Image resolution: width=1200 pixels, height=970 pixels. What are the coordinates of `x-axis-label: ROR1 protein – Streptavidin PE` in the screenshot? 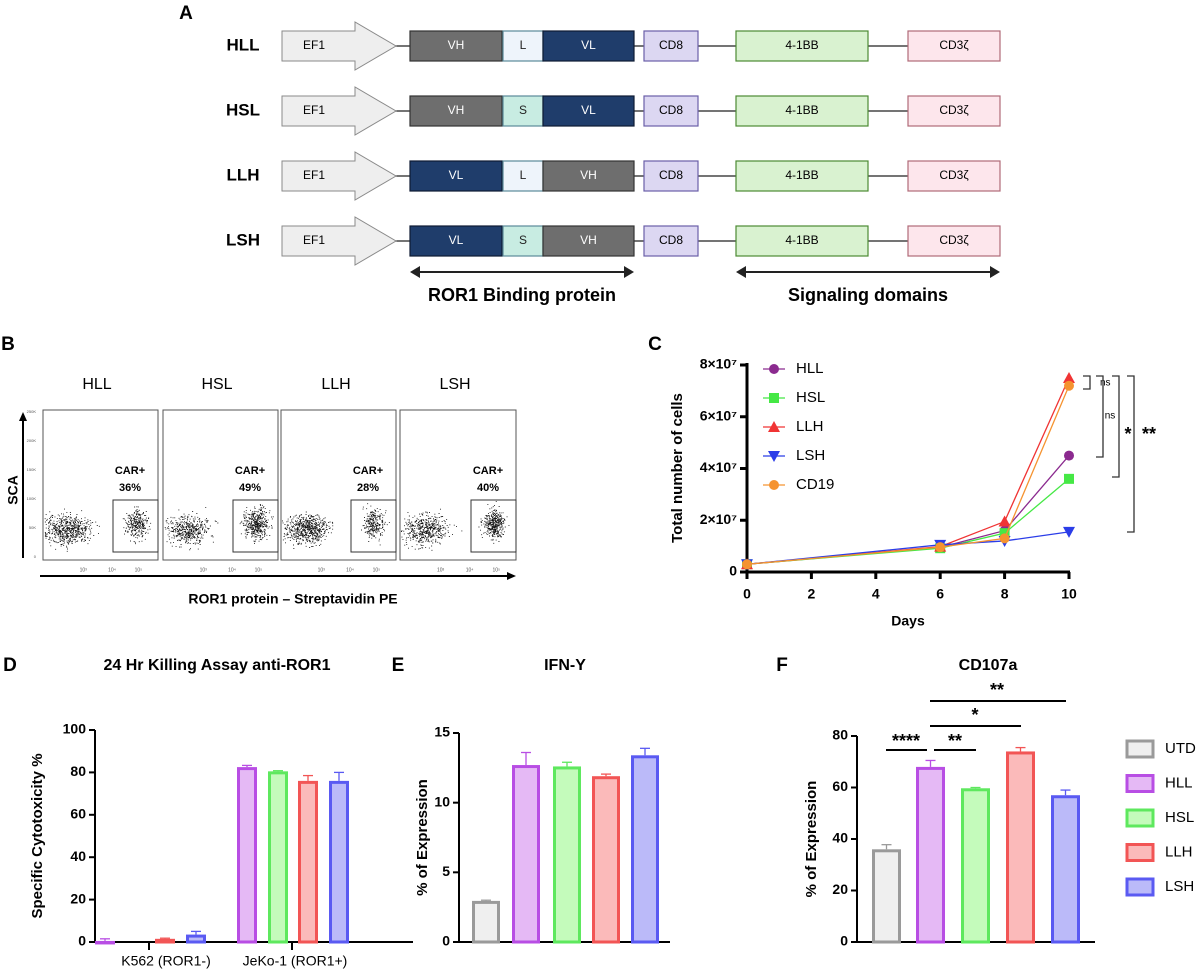 It's located at (292, 599).